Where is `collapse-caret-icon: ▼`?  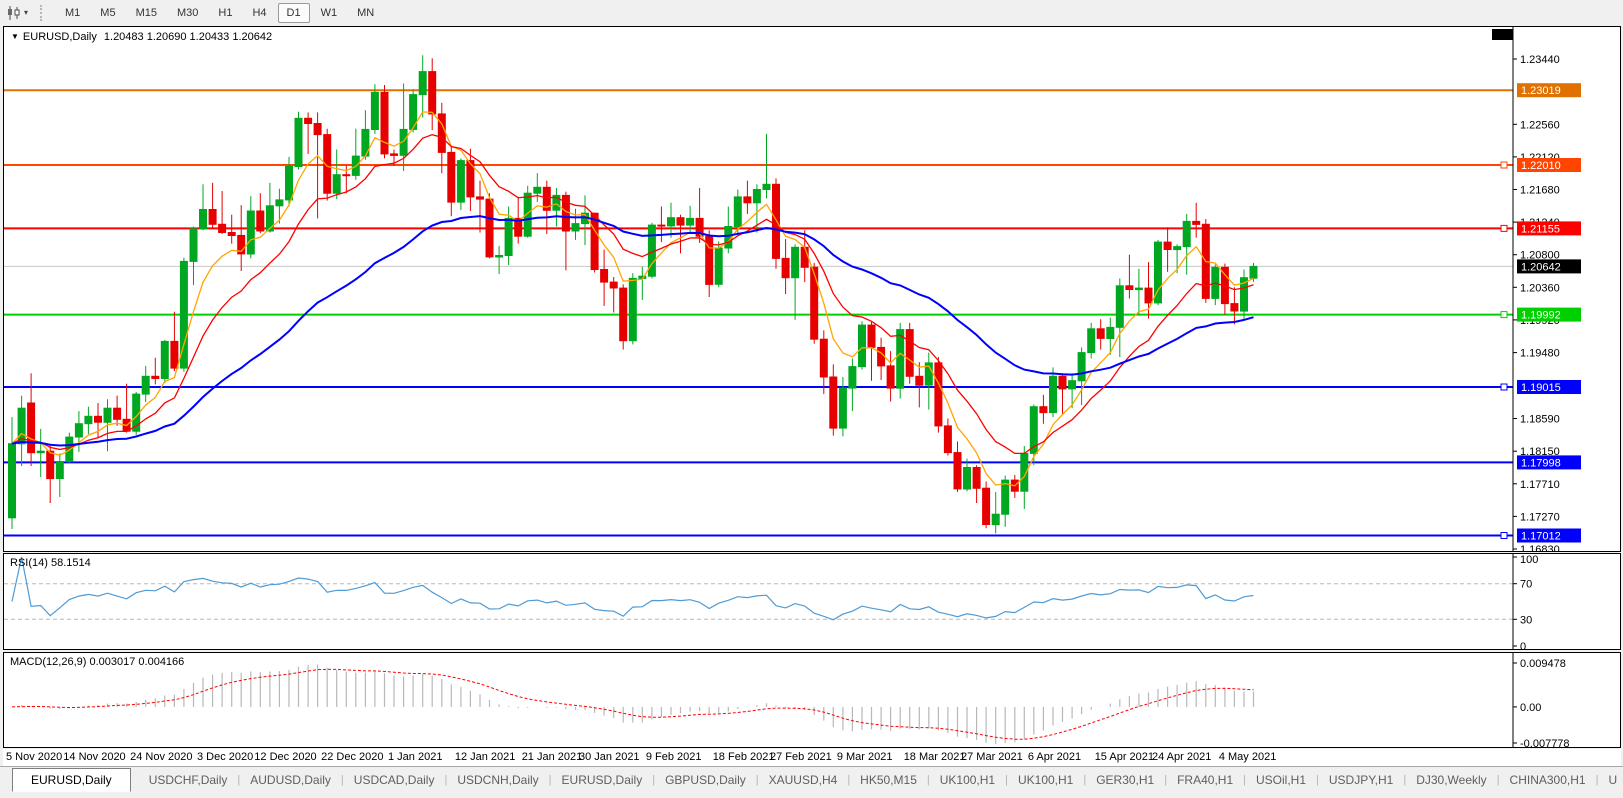 collapse-caret-icon: ▼ is located at coordinates (15, 36).